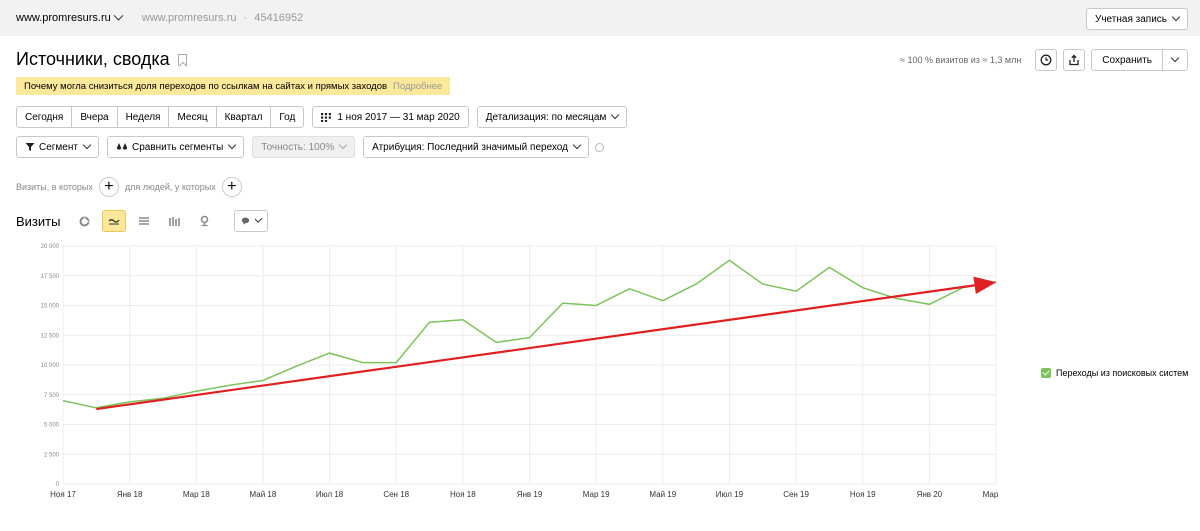 This screenshot has height=531, width=1200. I want to click on period-quarter: Квартал, so click(243, 117).